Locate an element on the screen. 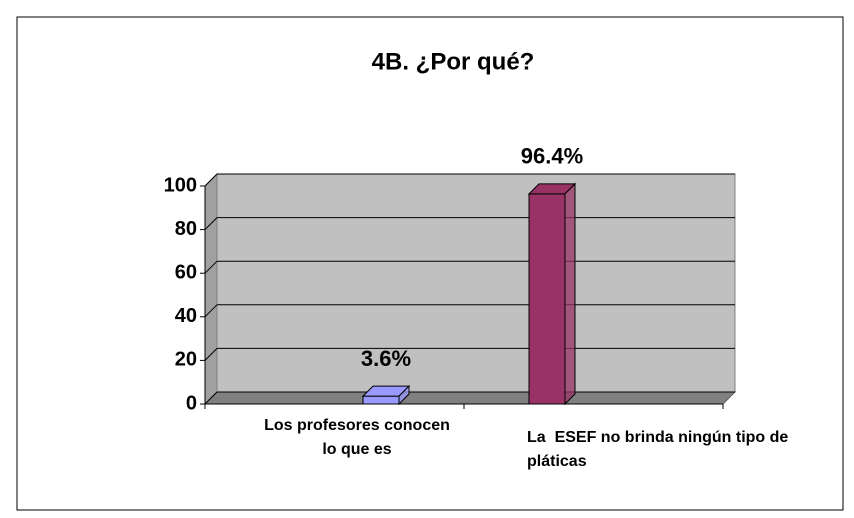 The width and height of the screenshot is (854, 518). y-tick-label: 40 is located at coordinates (186, 316).